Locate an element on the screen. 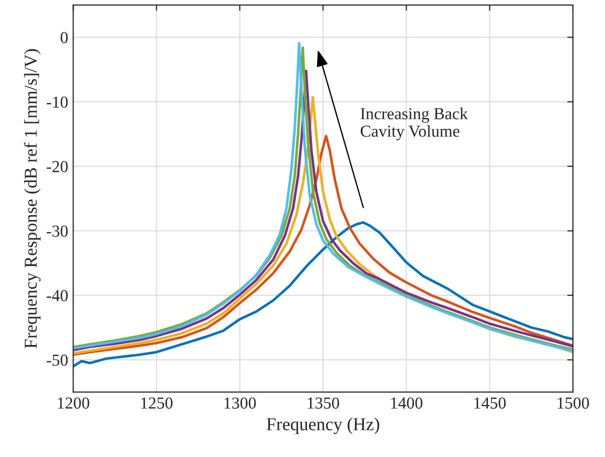 Image resolution: width=605 pixels, height=457 pixels. x-tick-label: 1450 is located at coordinates (490, 403).